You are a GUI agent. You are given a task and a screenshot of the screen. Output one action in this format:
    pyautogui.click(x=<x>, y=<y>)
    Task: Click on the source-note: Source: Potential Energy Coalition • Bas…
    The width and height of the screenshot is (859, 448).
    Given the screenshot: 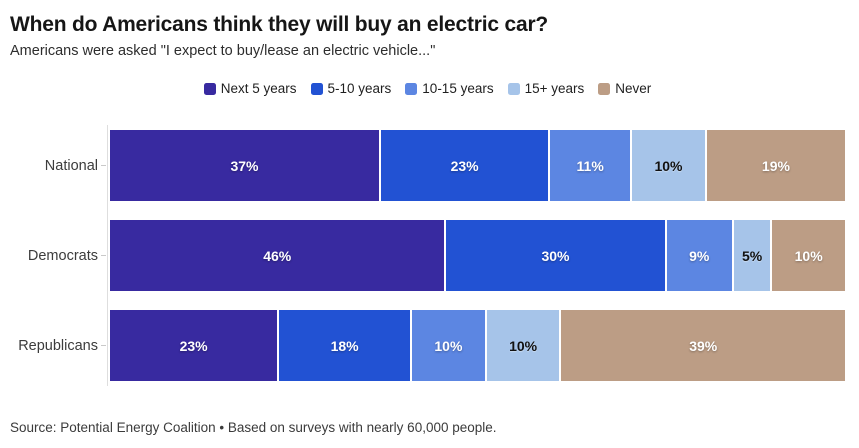 What is the action you would take?
    pyautogui.click(x=253, y=427)
    